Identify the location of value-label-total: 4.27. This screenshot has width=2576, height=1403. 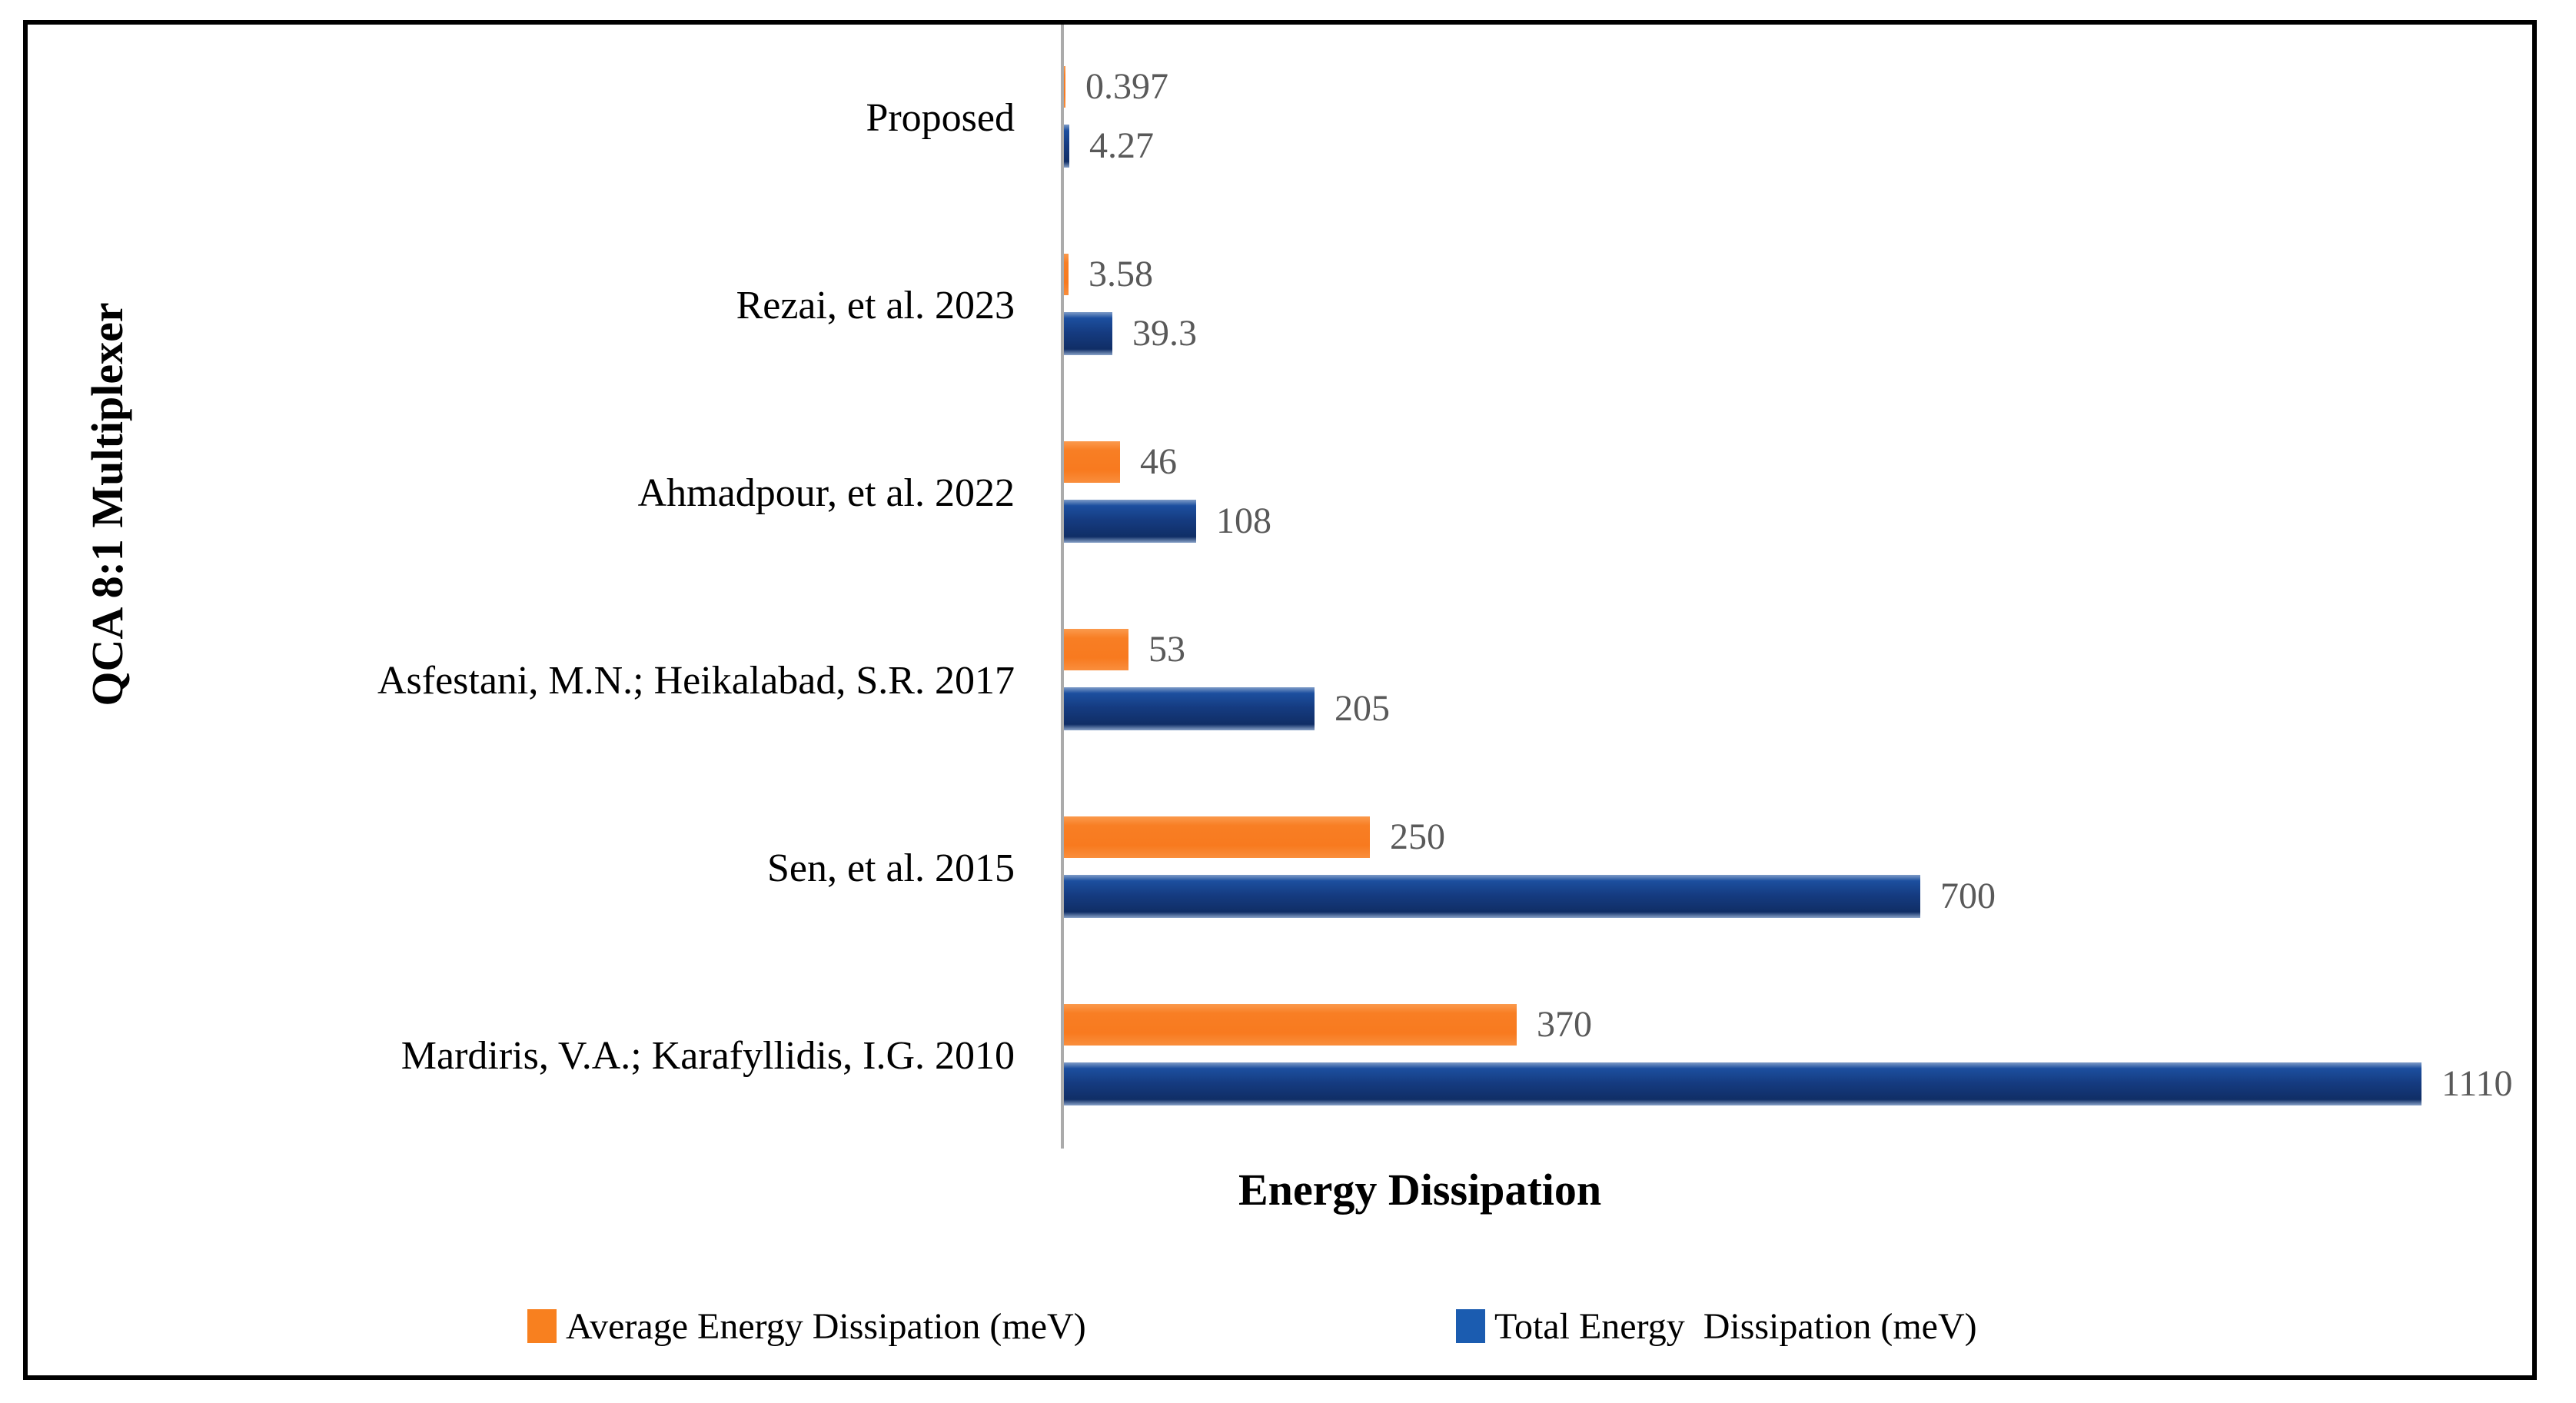
(1121, 145).